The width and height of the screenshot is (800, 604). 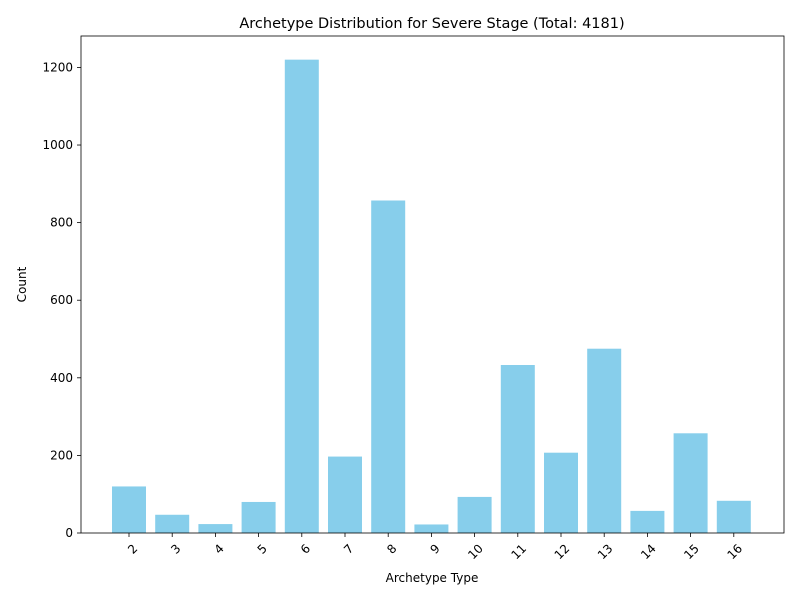 I want to click on x-tick-label-16: 16, so click(x=734, y=551).